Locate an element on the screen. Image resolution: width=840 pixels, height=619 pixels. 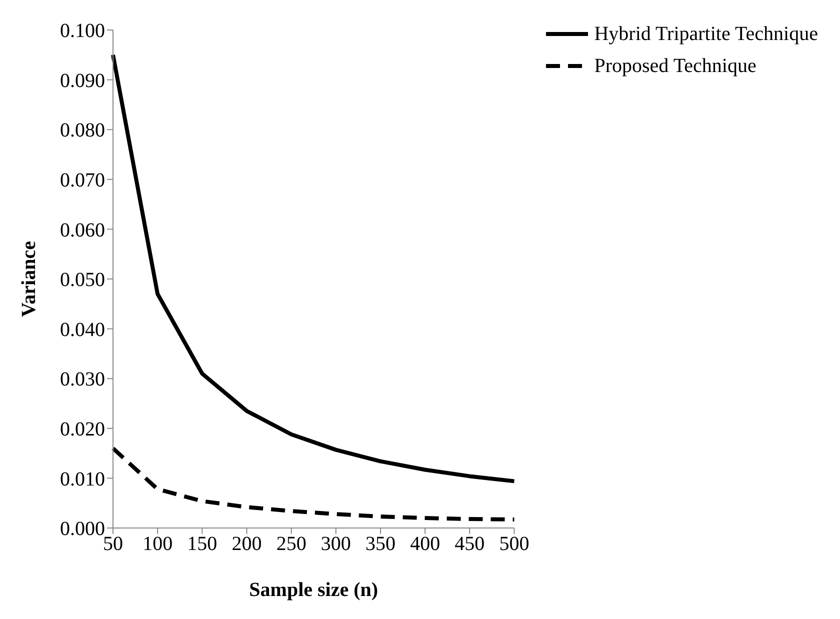
x-tick-label: 150 is located at coordinates (202, 544).